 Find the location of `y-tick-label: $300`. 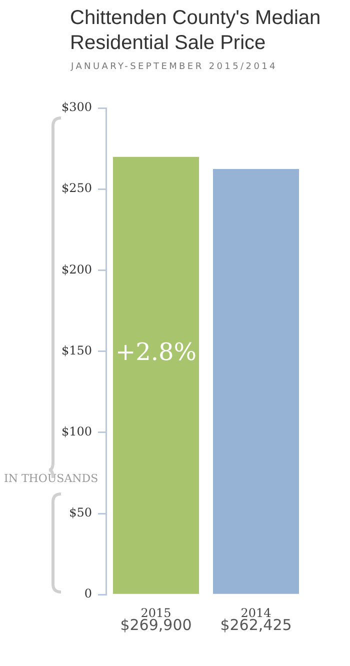

y-tick-label: $300 is located at coordinates (76, 107).